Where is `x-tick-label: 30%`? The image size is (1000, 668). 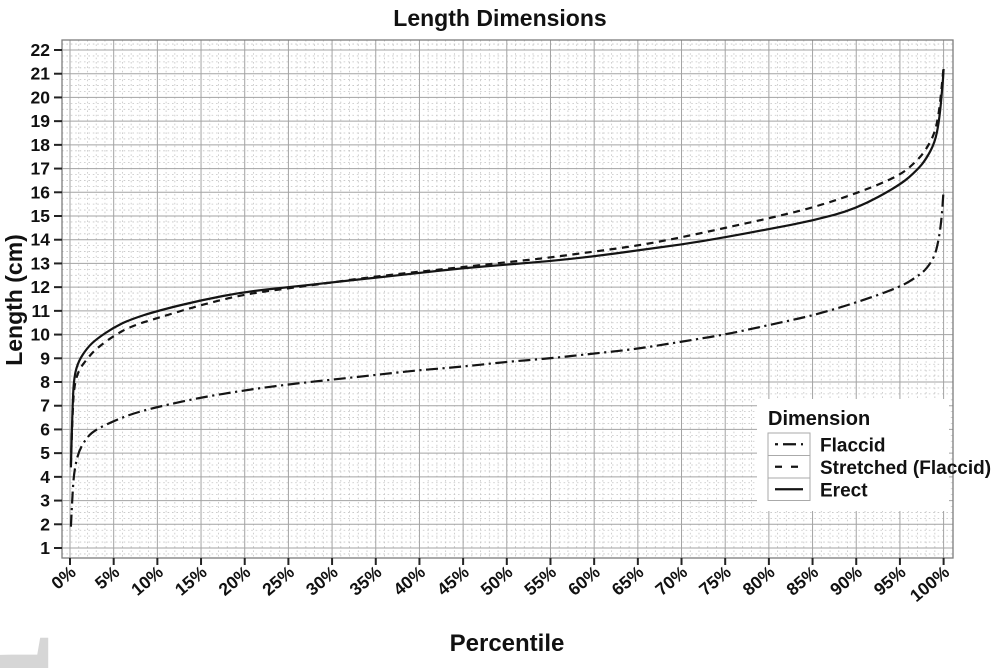 x-tick-label: 30% is located at coordinates (322, 580).